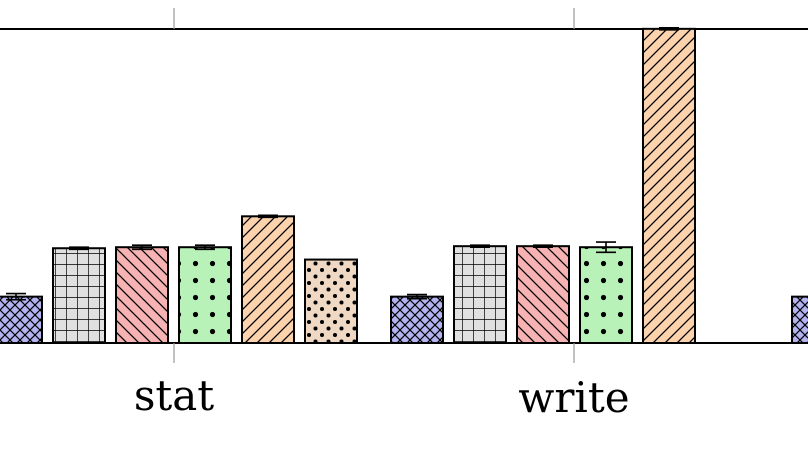 The height and width of the screenshot is (455, 808). What do you see at coordinates (382, 396) in the screenshot?
I see `x-tick-labels: stat write` at bounding box center [382, 396].